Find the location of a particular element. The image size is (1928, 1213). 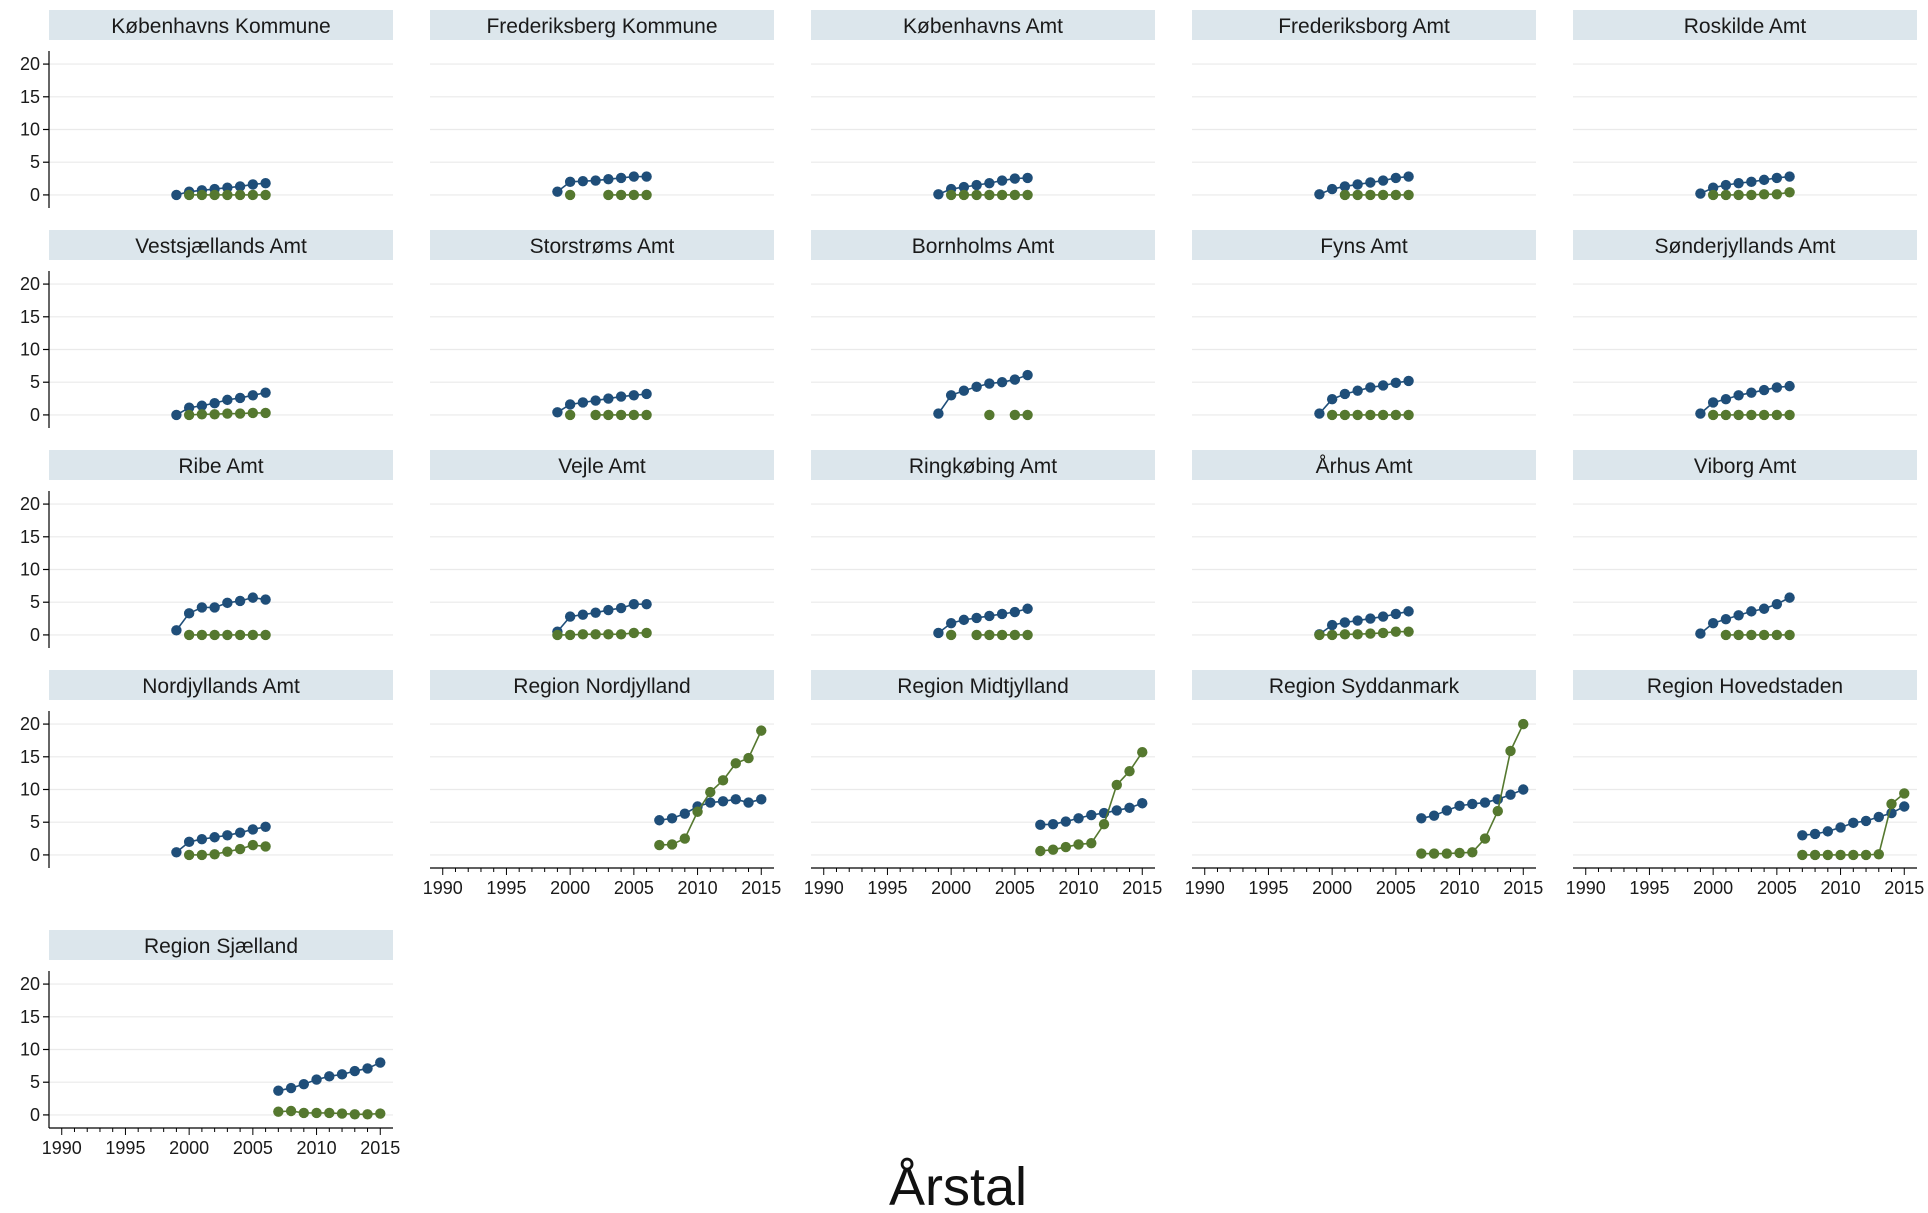

series-line is located at coordinates (1885, 829).